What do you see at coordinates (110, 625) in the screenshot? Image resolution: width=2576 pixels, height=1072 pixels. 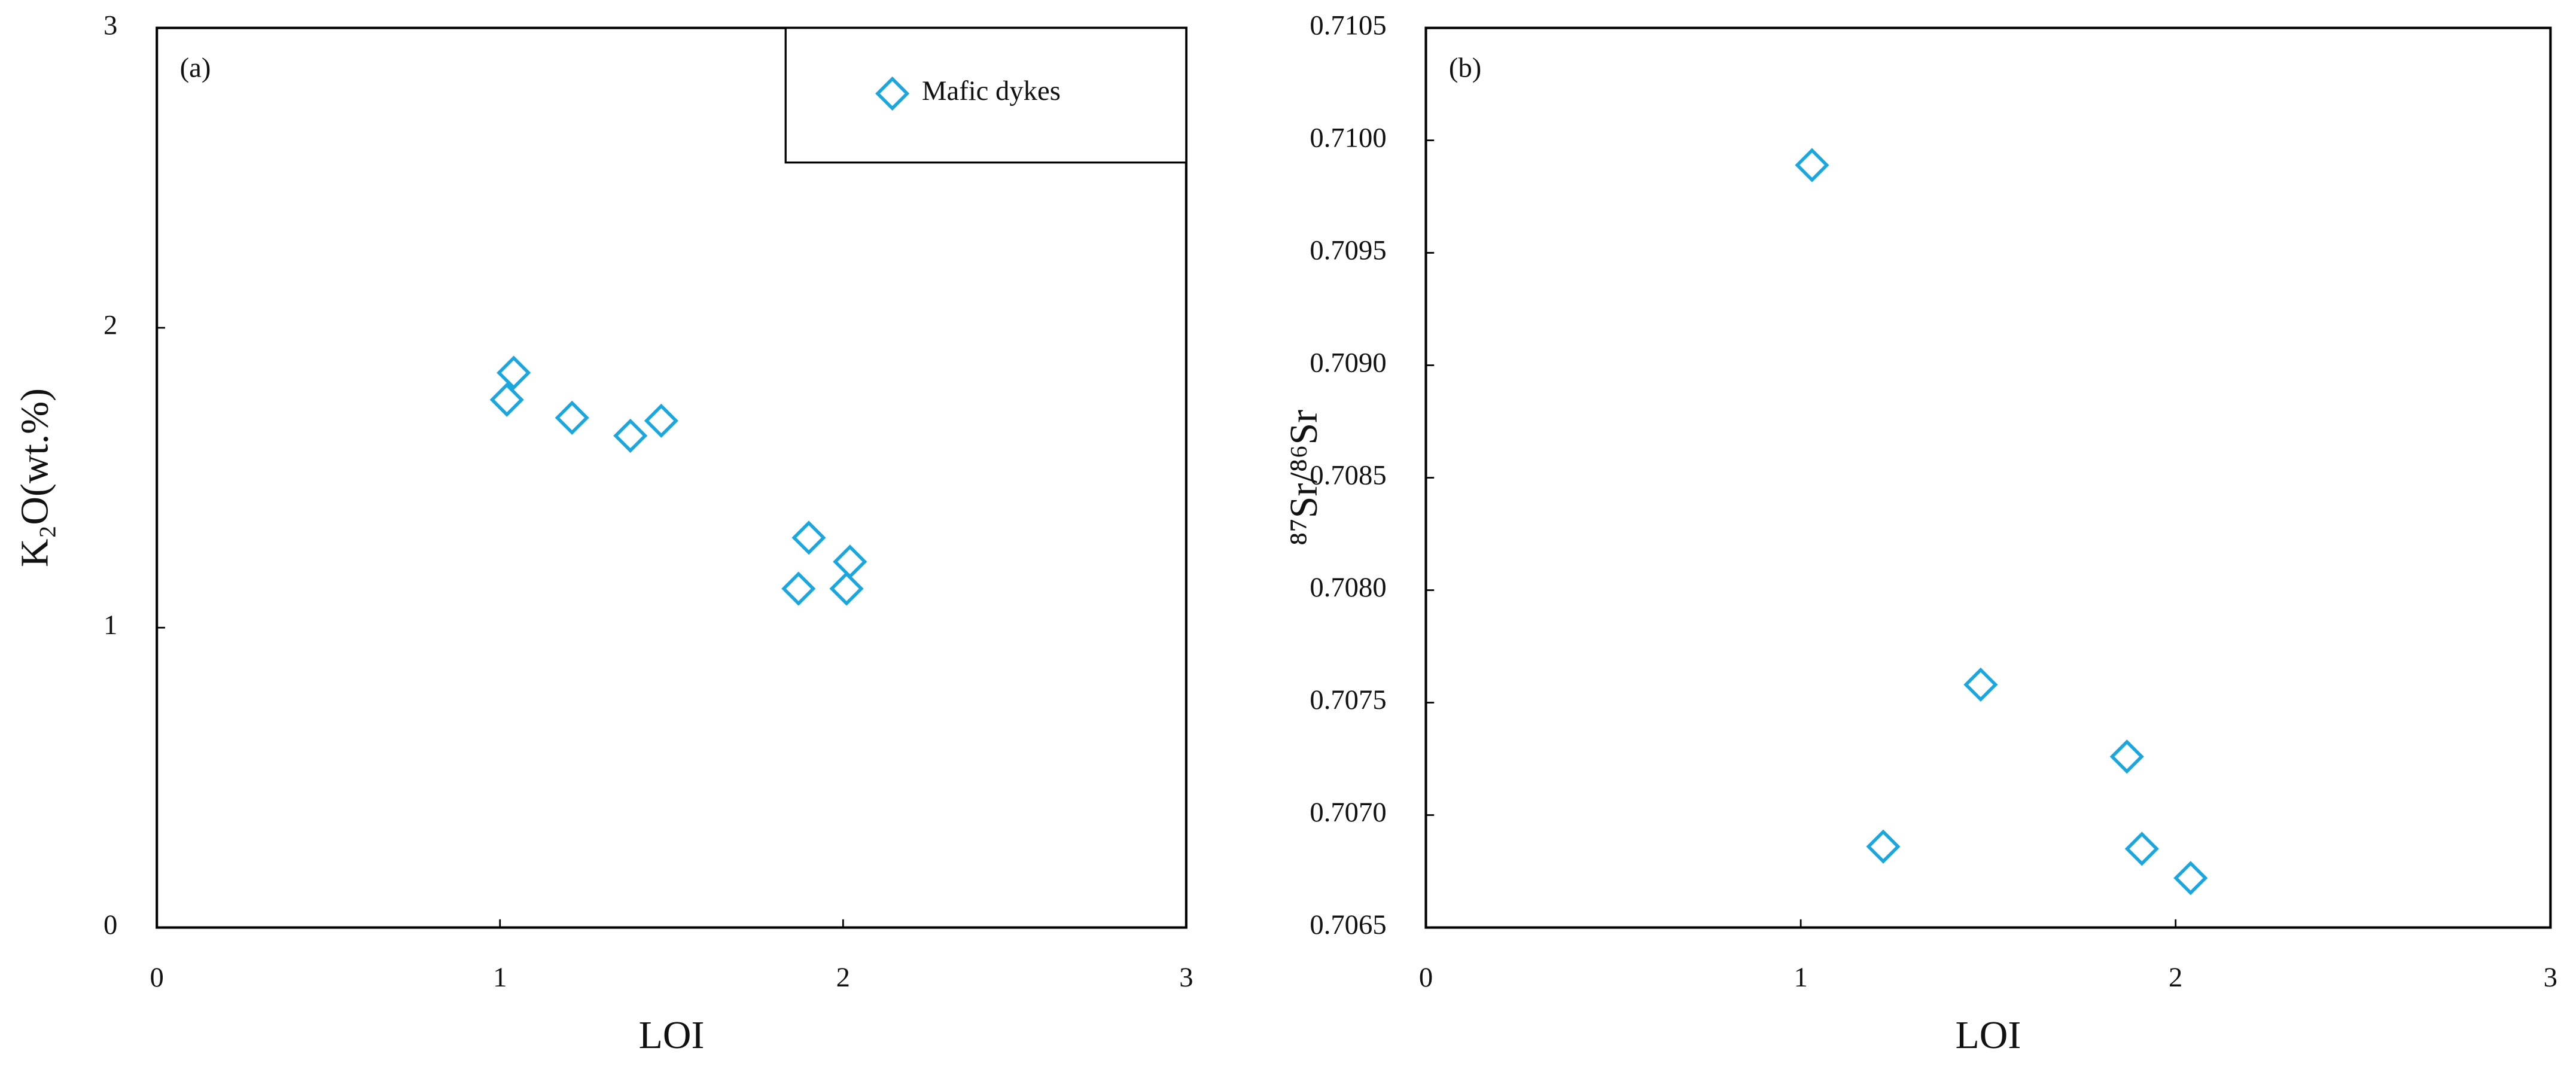 I see `y-tick-label: 1` at bounding box center [110, 625].